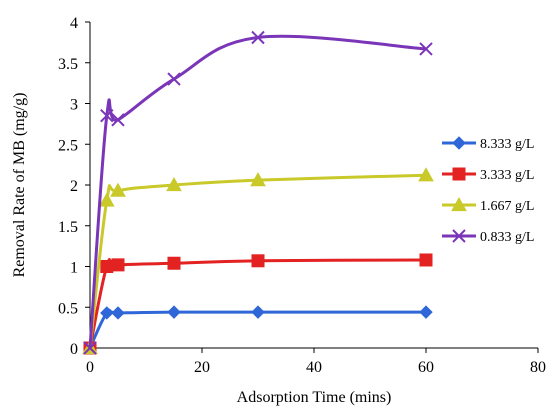 The image size is (552, 410). What do you see at coordinates (314, 367) in the screenshot?
I see `x-tick-label: 40` at bounding box center [314, 367].